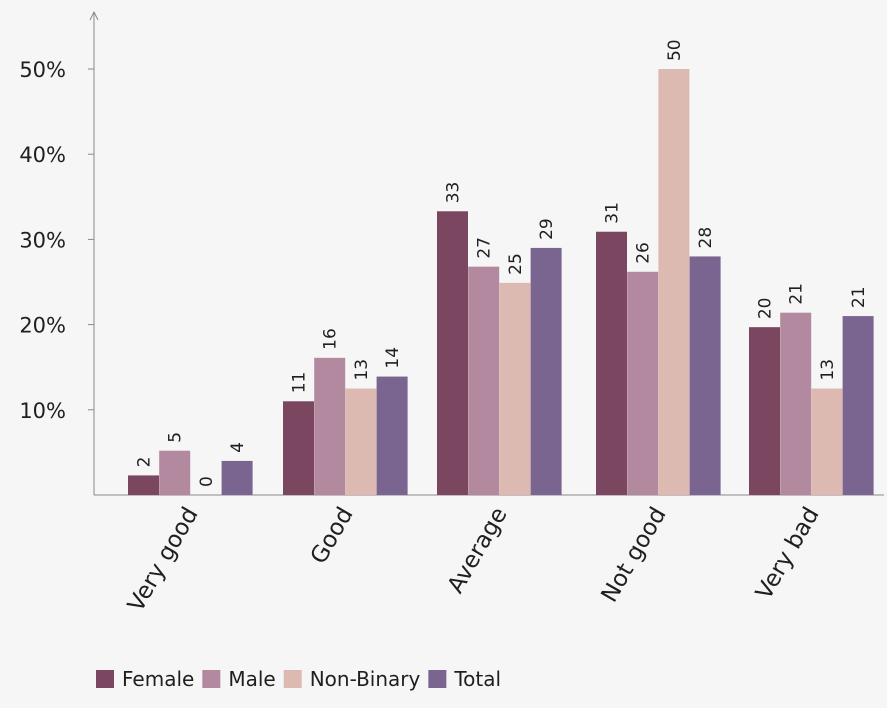  What do you see at coordinates (706, 238) in the screenshot?
I see `data-label: 28` at bounding box center [706, 238].